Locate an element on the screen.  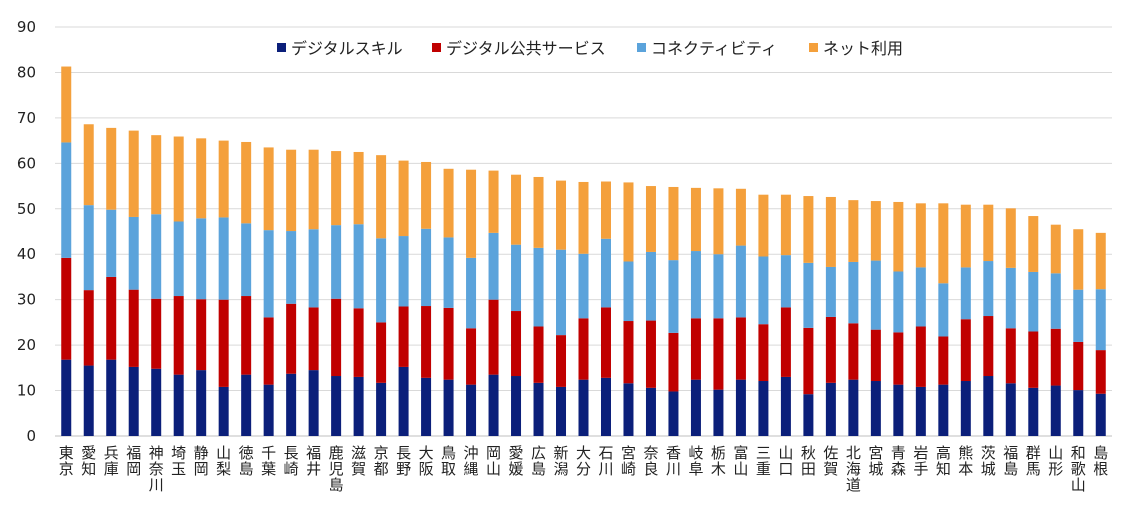
x-tick-label: 宮城 is located at coordinates (875, 461).